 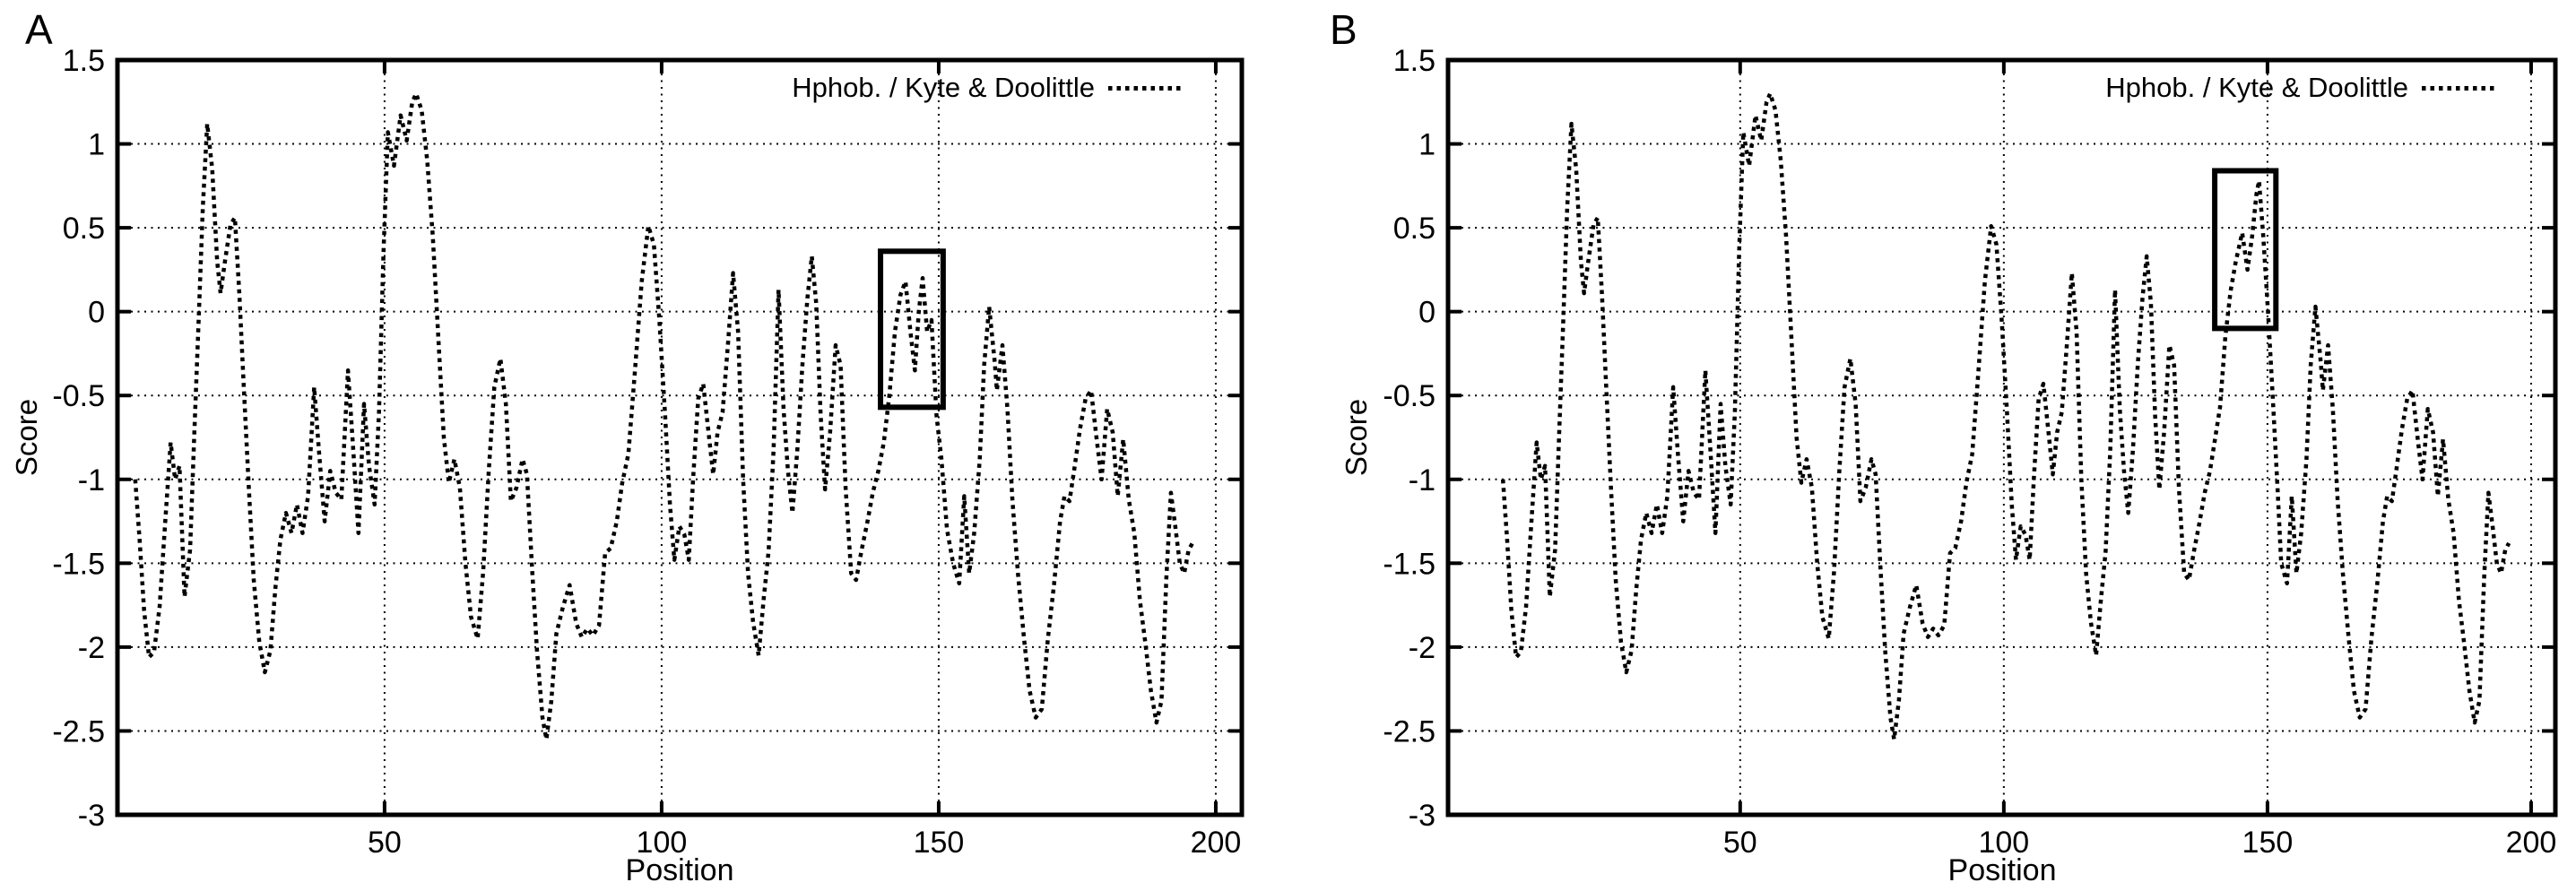 I want to click on panel-b-legend: Hphob. / Kyte & Doolittle, so click(x=2301, y=88).